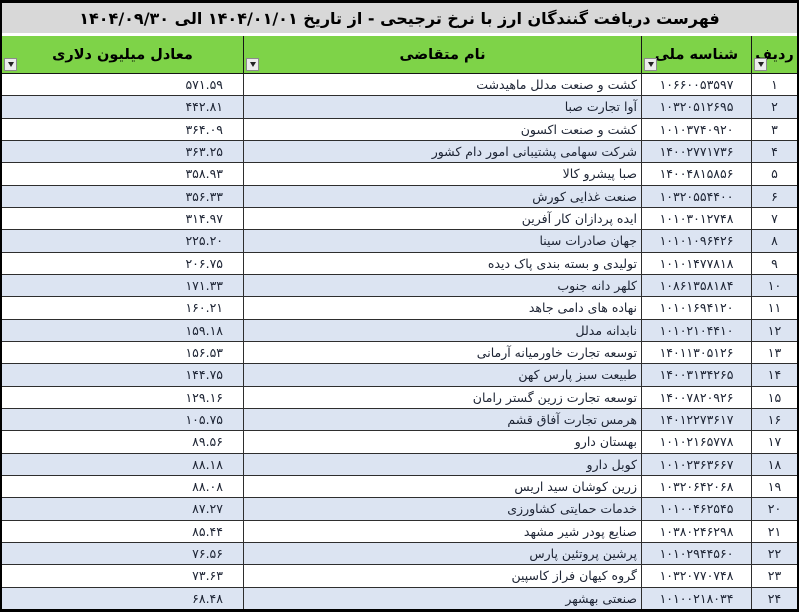  I want to click on cell-applicant-name: صنعت غذایی کورش, so click(442, 196).